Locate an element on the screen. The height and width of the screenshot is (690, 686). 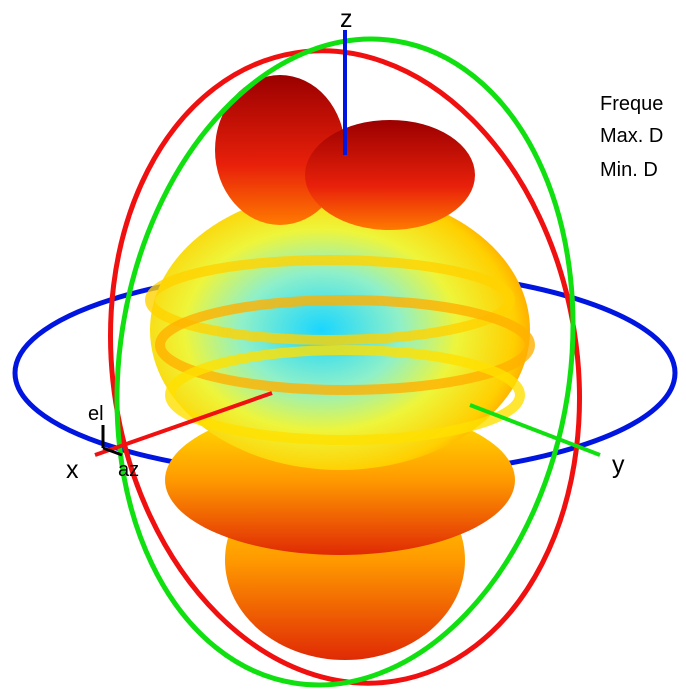
y-label: y is located at coordinates (618, 465).